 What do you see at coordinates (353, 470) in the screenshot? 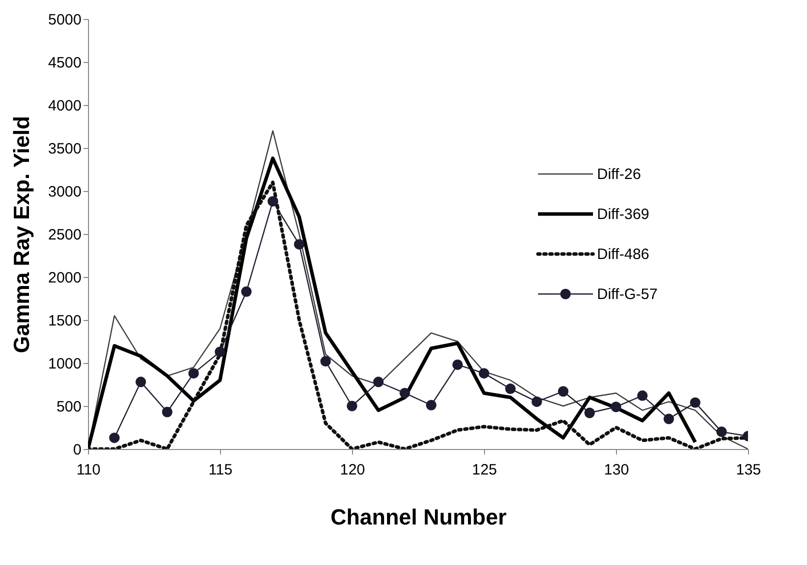
I see `x-tick-label: 120` at bounding box center [353, 470].